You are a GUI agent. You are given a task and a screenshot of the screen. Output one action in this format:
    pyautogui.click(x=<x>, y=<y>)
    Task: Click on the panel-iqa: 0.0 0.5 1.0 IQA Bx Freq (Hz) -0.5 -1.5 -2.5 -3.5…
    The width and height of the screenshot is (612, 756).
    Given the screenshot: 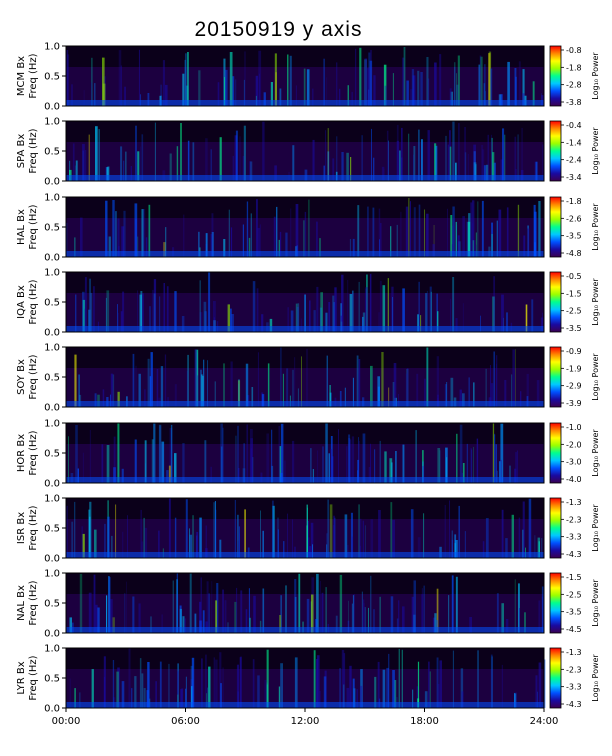 What is the action you would take?
    pyautogui.click(x=308, y=303)
    